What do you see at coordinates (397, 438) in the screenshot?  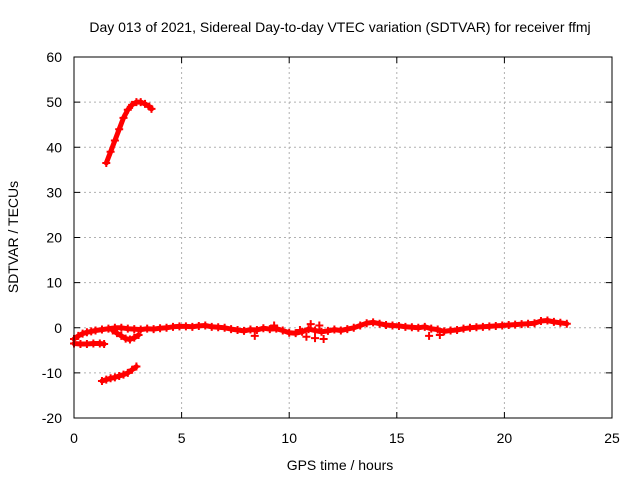 I see `x-tick-label: 15` at bounding box center [397, 438].